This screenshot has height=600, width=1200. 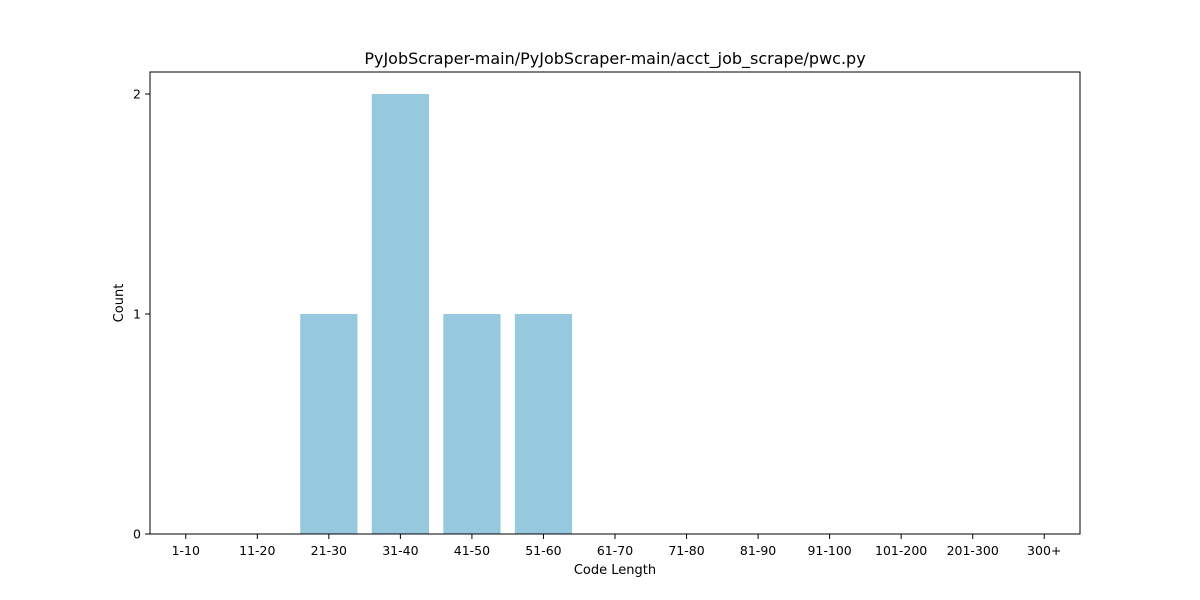 I want to click on x-tick-label: 300+, so click(x=1044, y=550).